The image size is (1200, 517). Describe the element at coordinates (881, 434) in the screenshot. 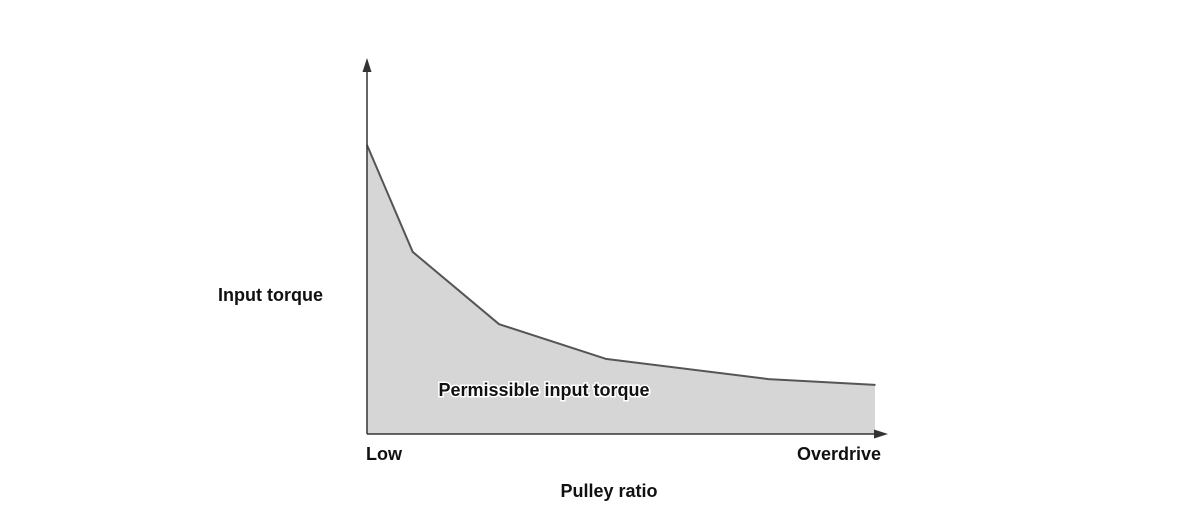

I see `x-axis-arrow` at that location.